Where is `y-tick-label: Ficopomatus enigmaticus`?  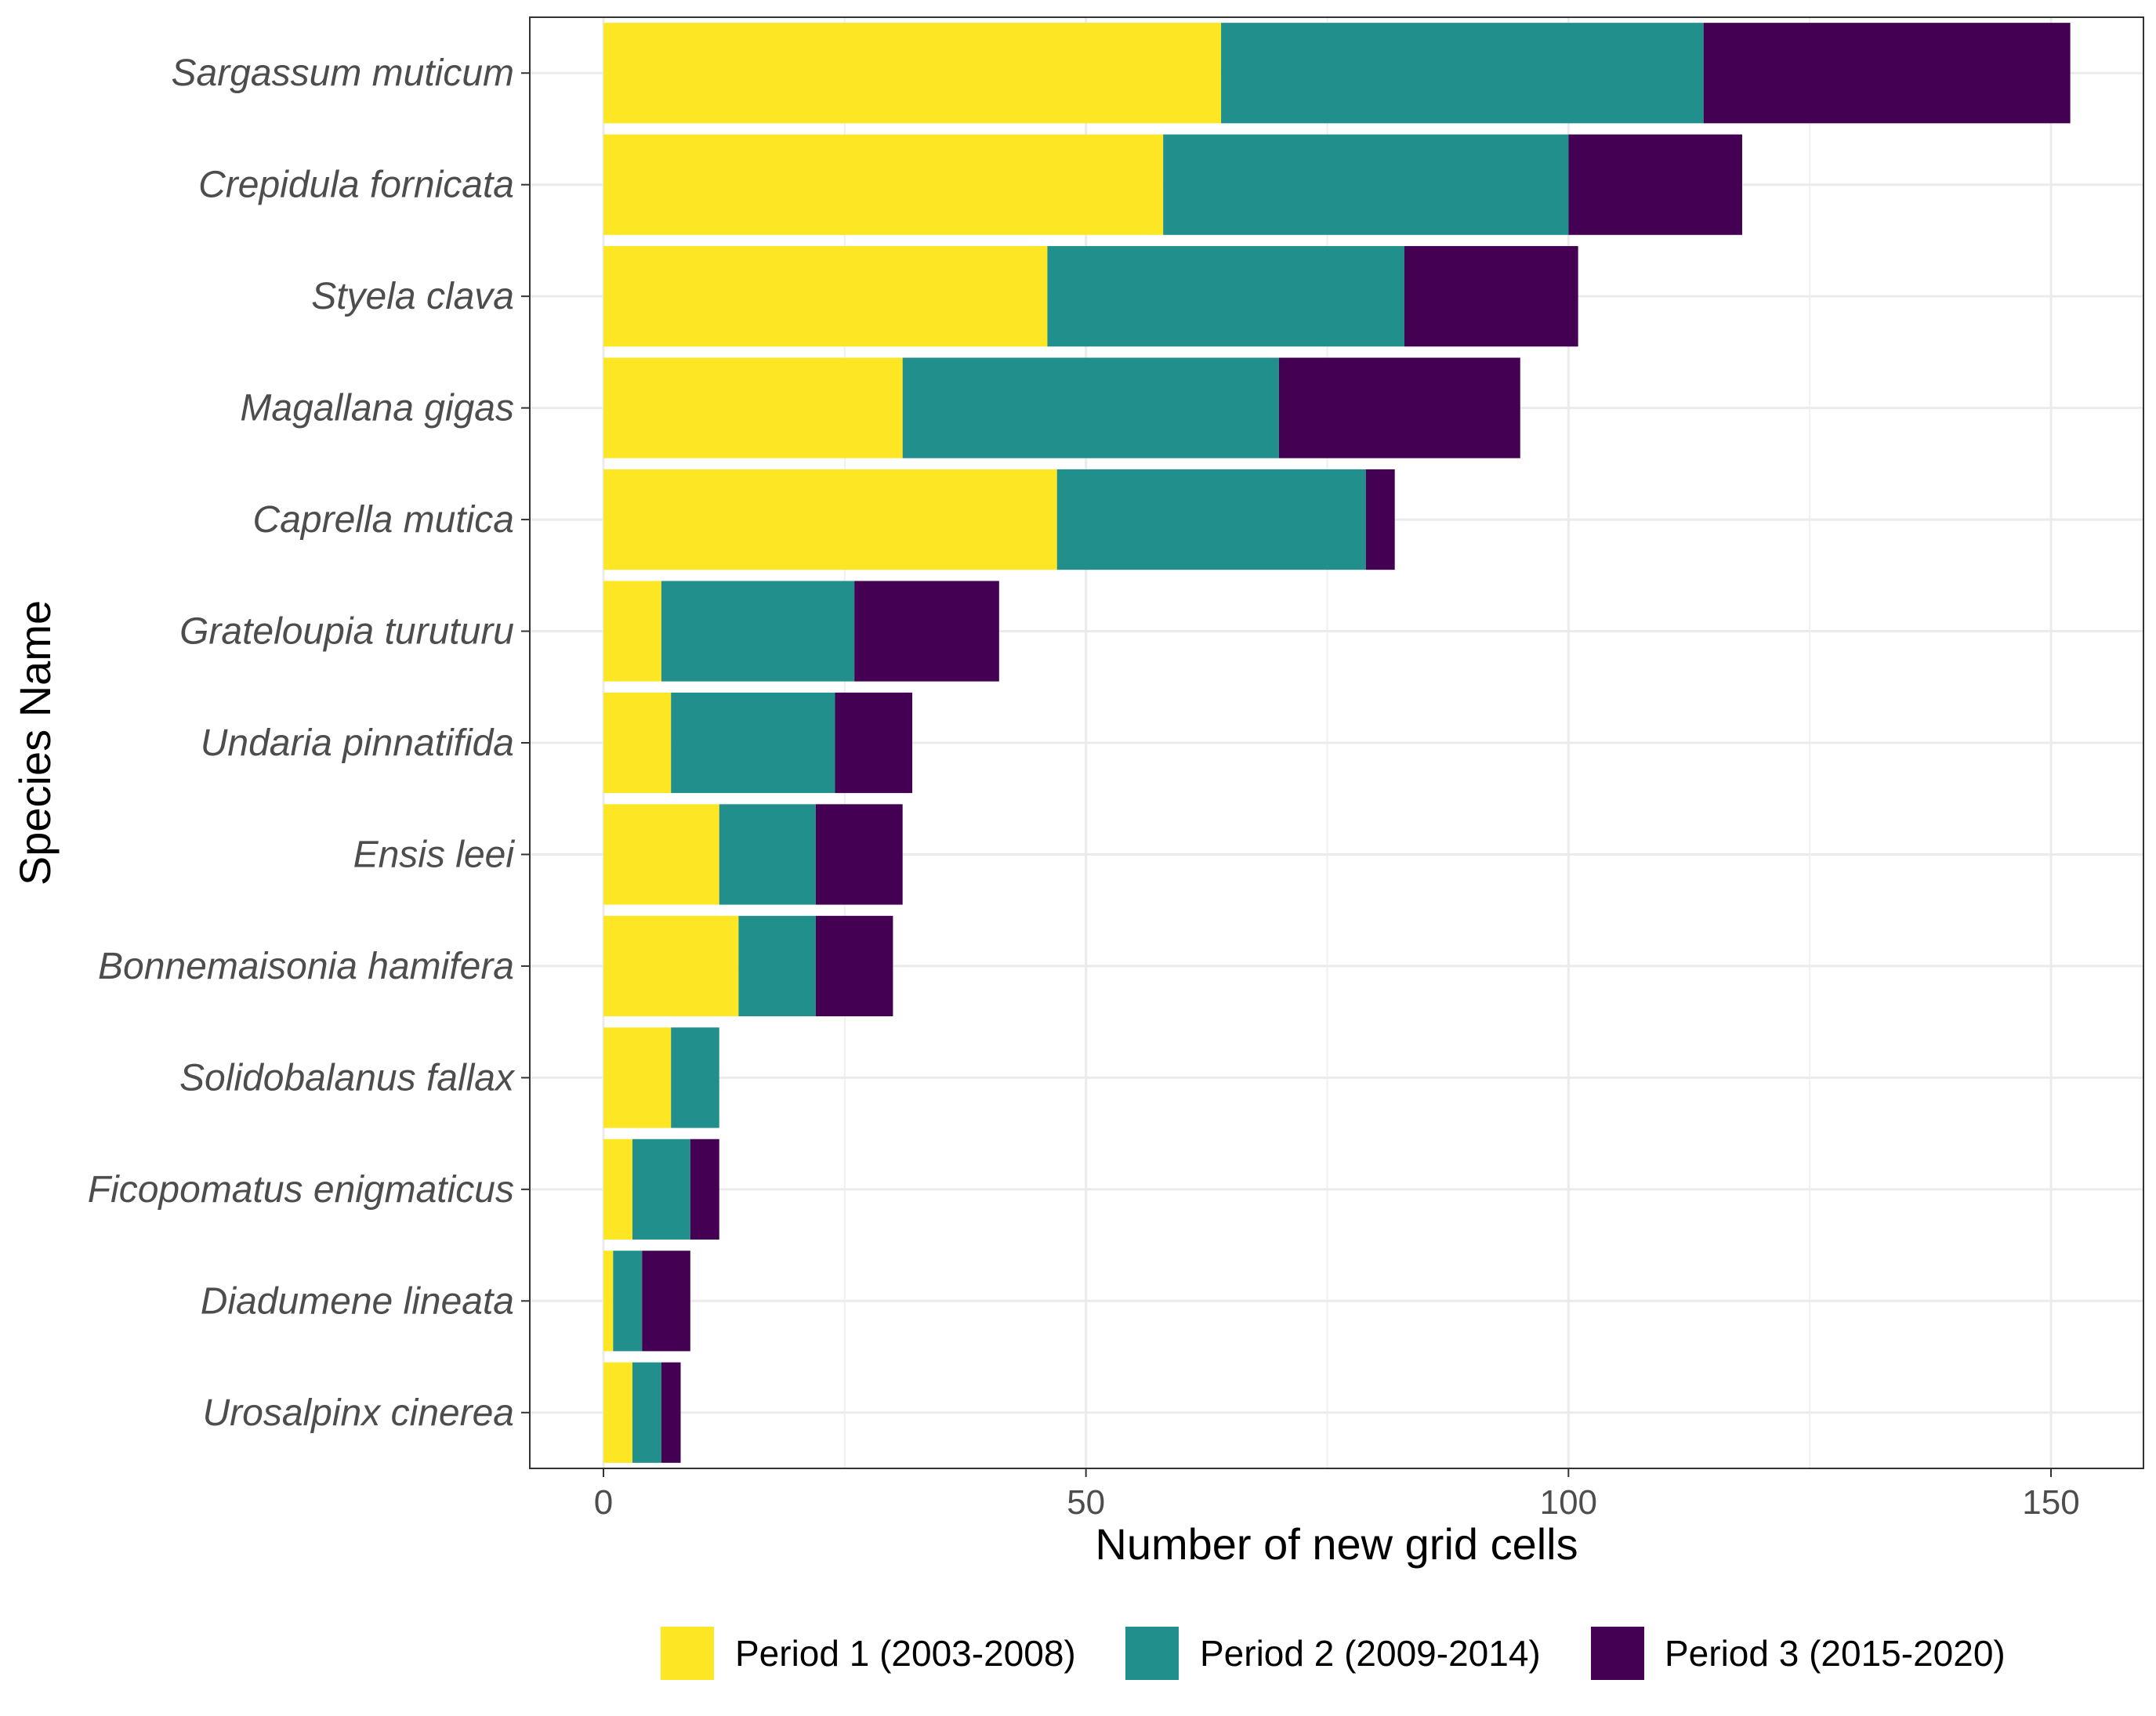
y-tick-label: Ficopomatus enigmaticus is located at coordinates (301, 1190).